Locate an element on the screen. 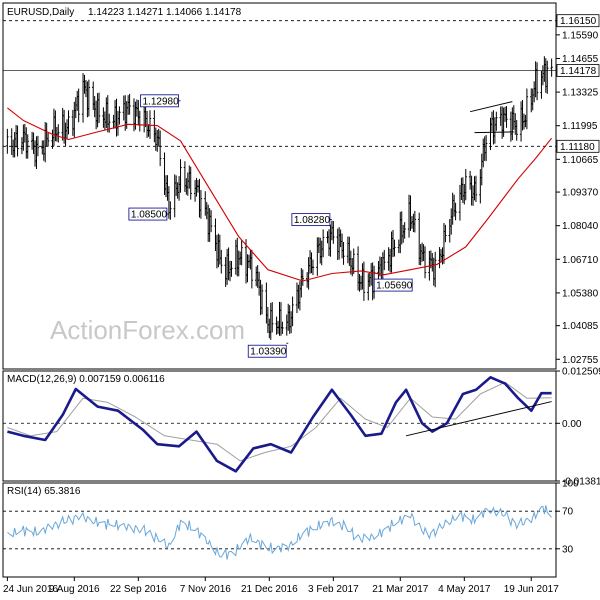  price-trendline is located at coordinates (494, 132).